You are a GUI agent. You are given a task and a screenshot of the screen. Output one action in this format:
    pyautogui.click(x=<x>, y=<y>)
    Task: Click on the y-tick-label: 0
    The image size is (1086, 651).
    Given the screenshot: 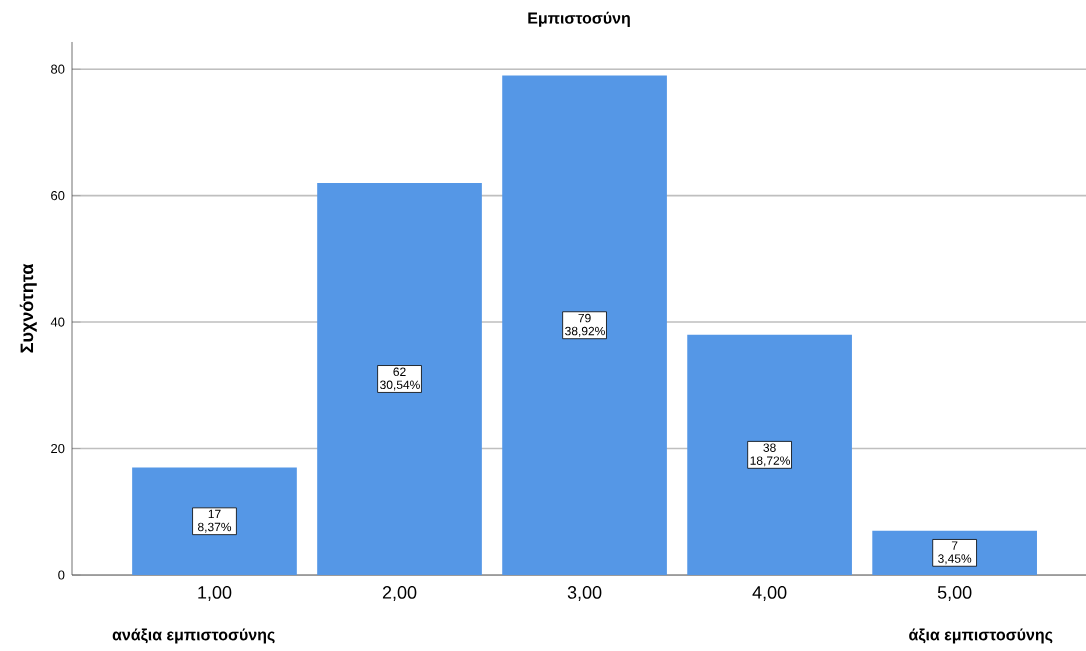 What is the action you would take?
    pyautogui.click(x=61, y=575)
    